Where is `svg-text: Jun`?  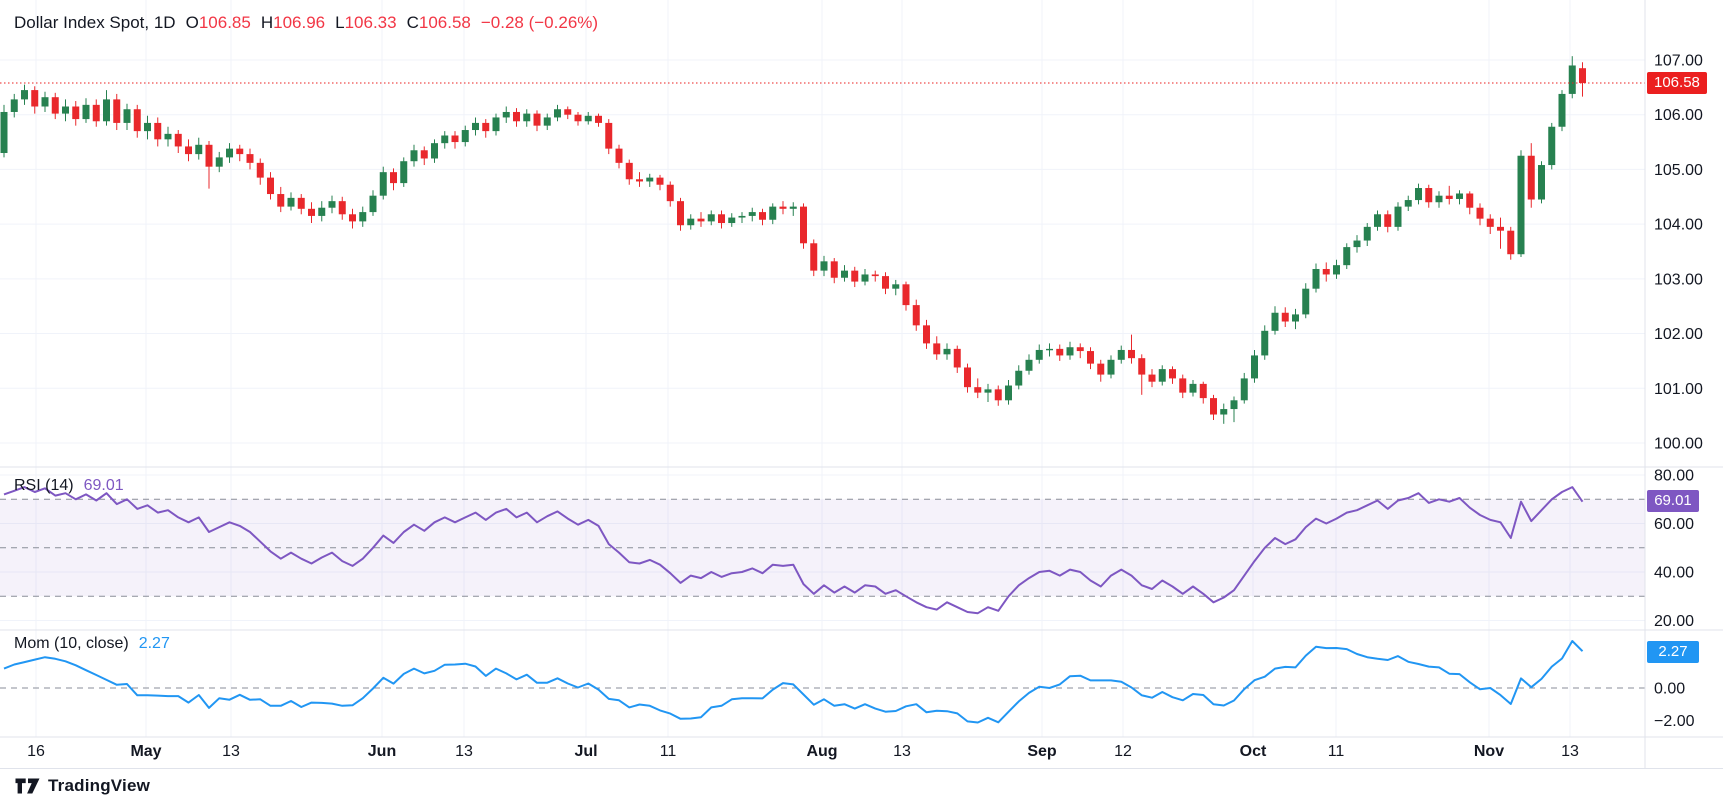
svg-text: Jun is located at coordinates (382, 751).